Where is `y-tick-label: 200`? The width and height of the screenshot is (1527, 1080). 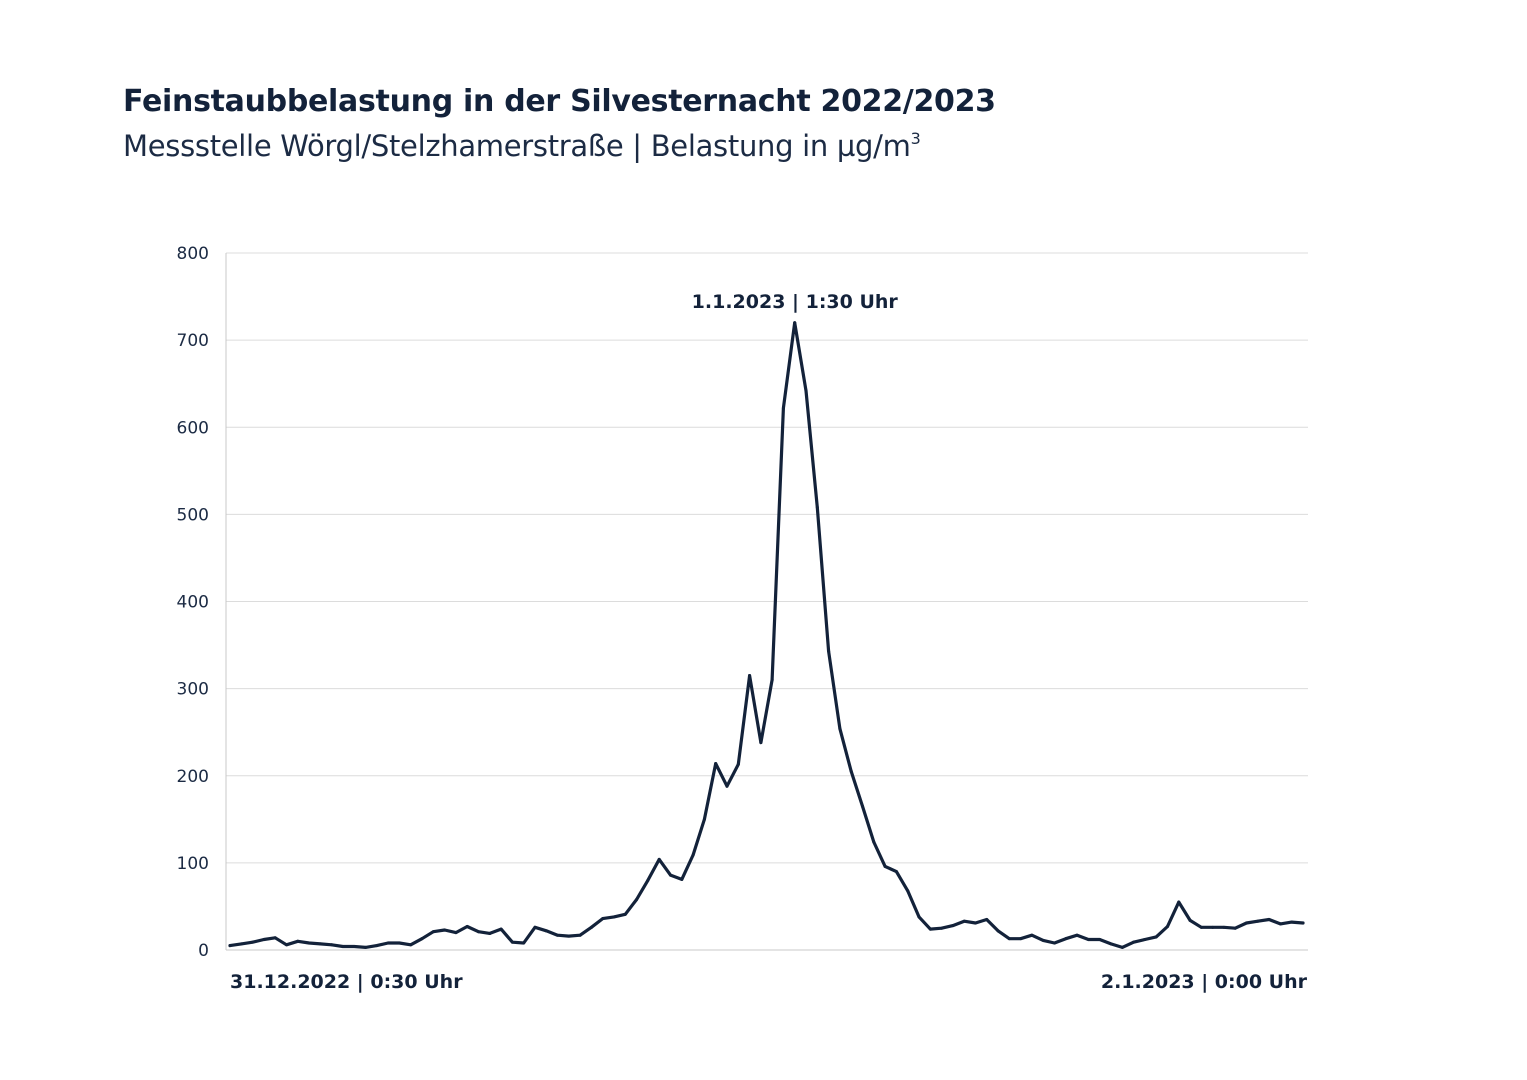
y-tick-label: 200 is located at coordinates (193, 777).